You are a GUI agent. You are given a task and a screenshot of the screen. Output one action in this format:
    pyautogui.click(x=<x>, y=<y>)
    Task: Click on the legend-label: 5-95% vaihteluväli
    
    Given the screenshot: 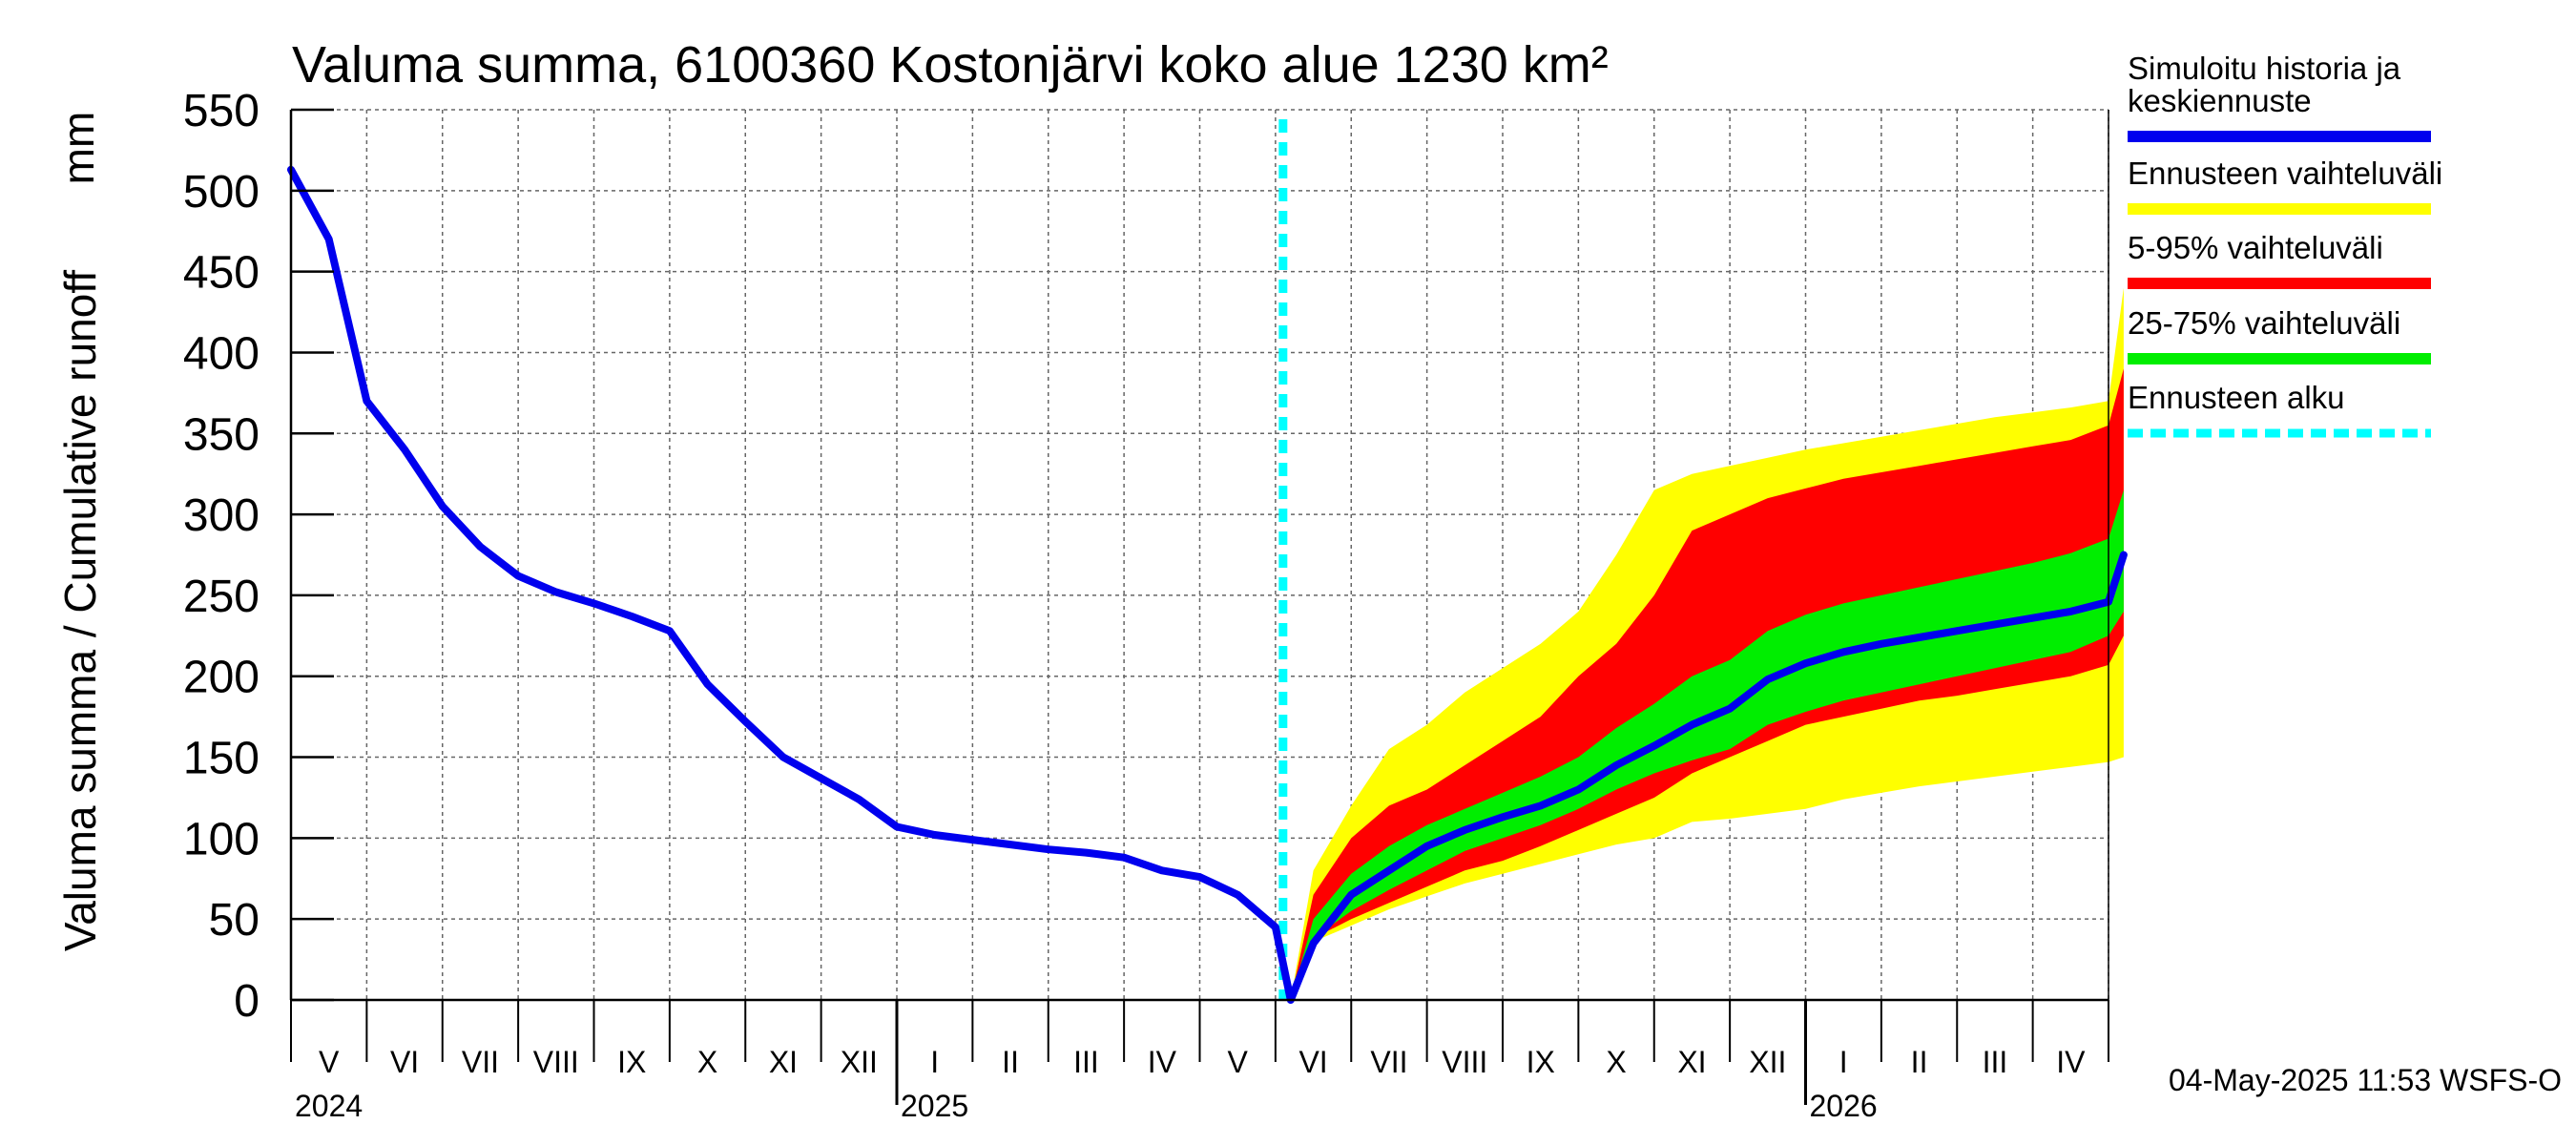 What is the action you would take?
    pyautogui.click(x=2255, y=247)
    